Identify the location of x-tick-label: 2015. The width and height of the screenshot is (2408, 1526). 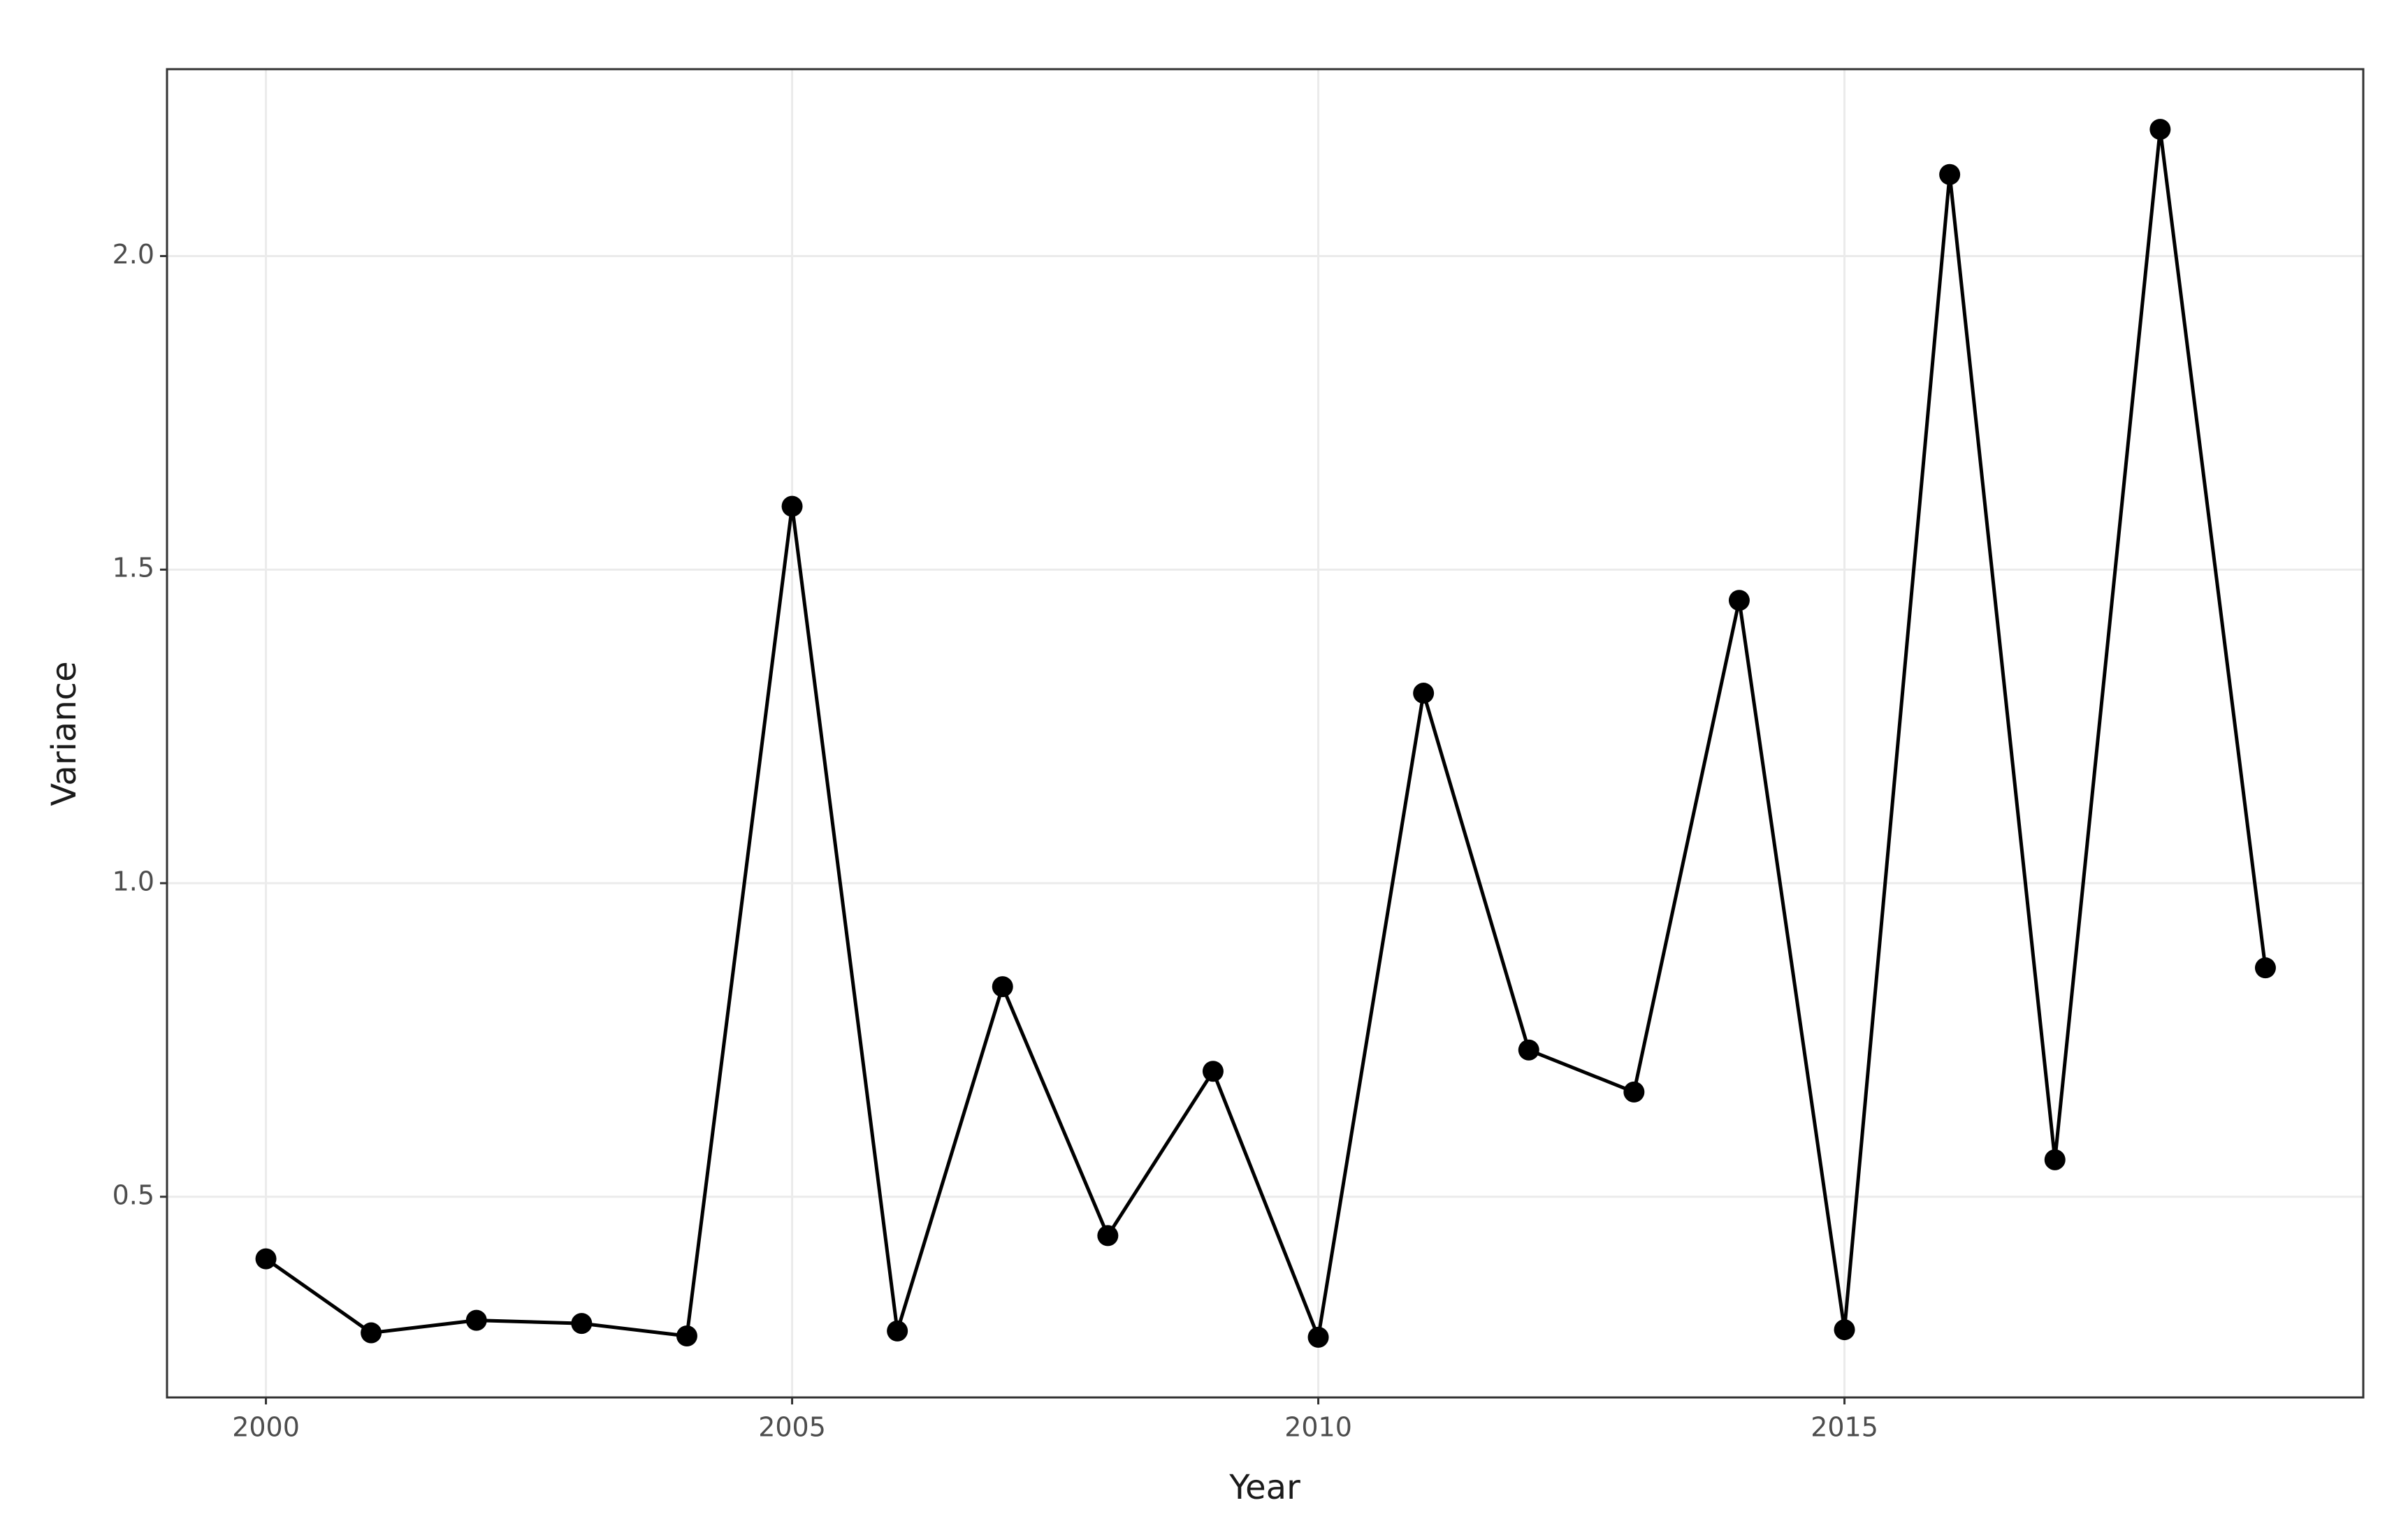
(1844, 1427).